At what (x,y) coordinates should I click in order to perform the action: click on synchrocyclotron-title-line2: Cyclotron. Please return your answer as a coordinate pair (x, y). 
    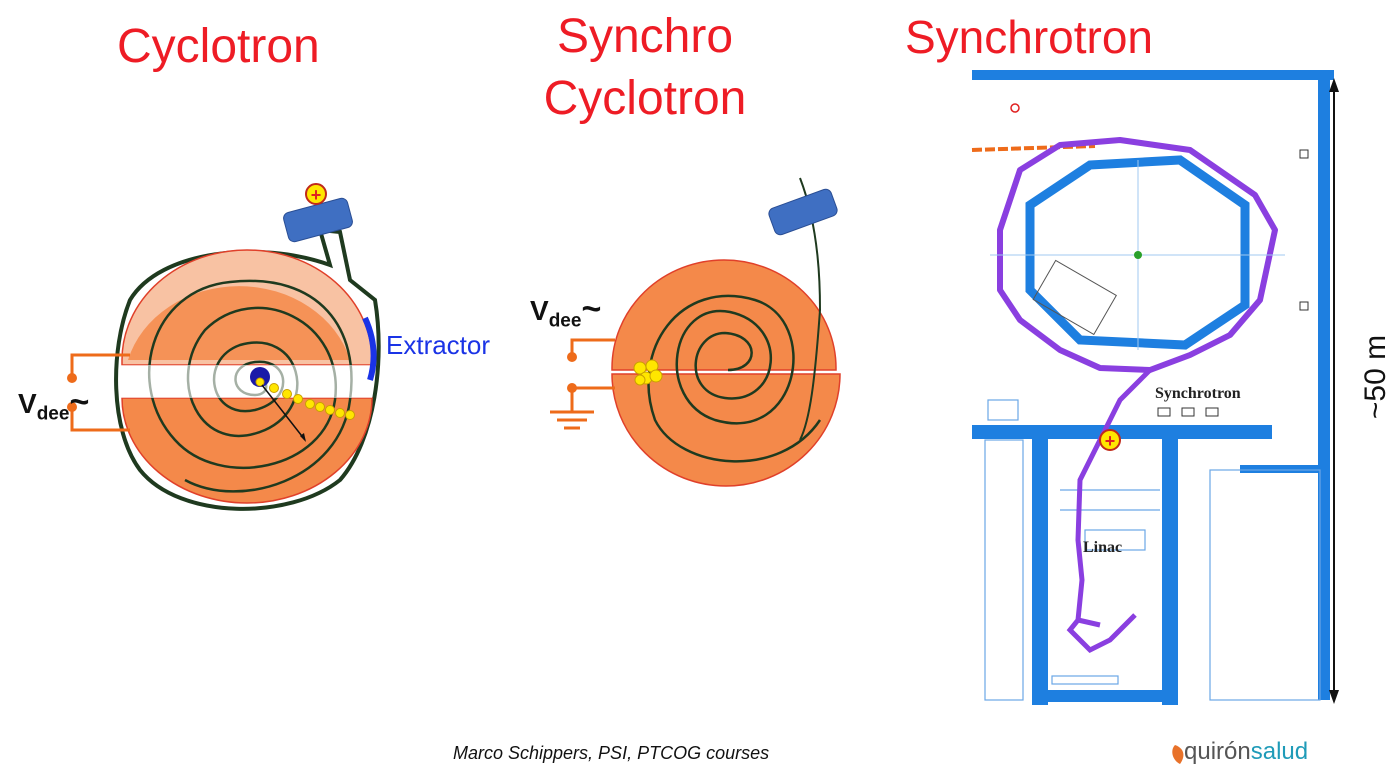
    Looking at the image, I should click on (645, 98).